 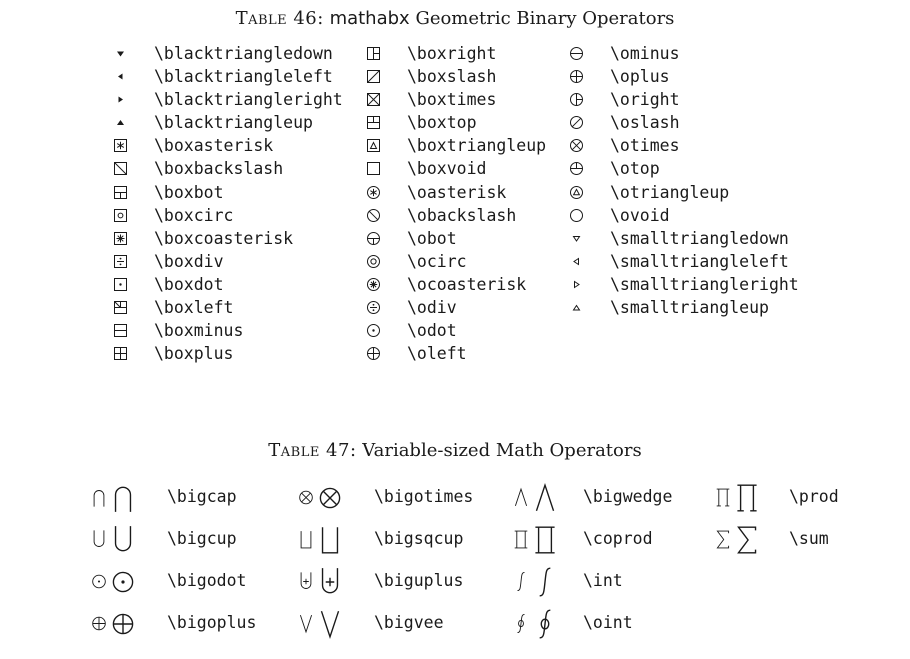 I want to click on small-triangle-left-icon, so click(x=576, y=261).